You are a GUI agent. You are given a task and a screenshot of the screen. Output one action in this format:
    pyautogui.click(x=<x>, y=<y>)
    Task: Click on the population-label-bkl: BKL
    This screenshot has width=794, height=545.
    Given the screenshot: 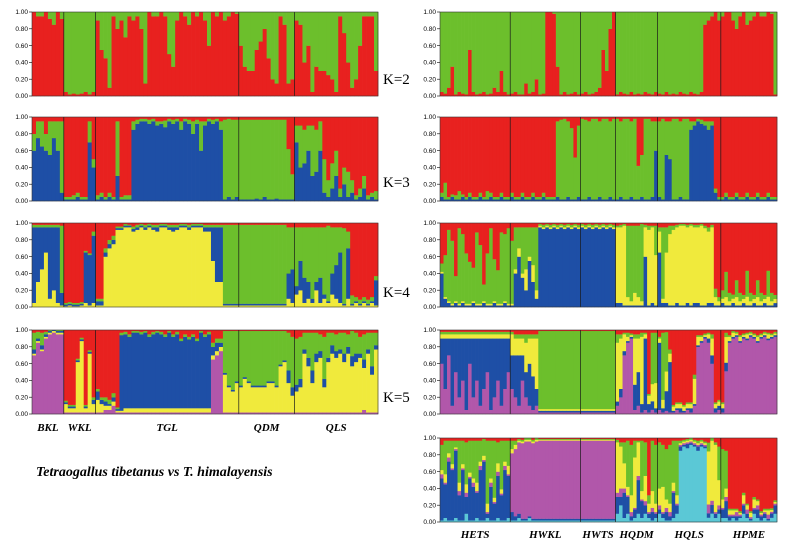 What is the action you would take?
    pyautogui.click(x=47, y=428)
    